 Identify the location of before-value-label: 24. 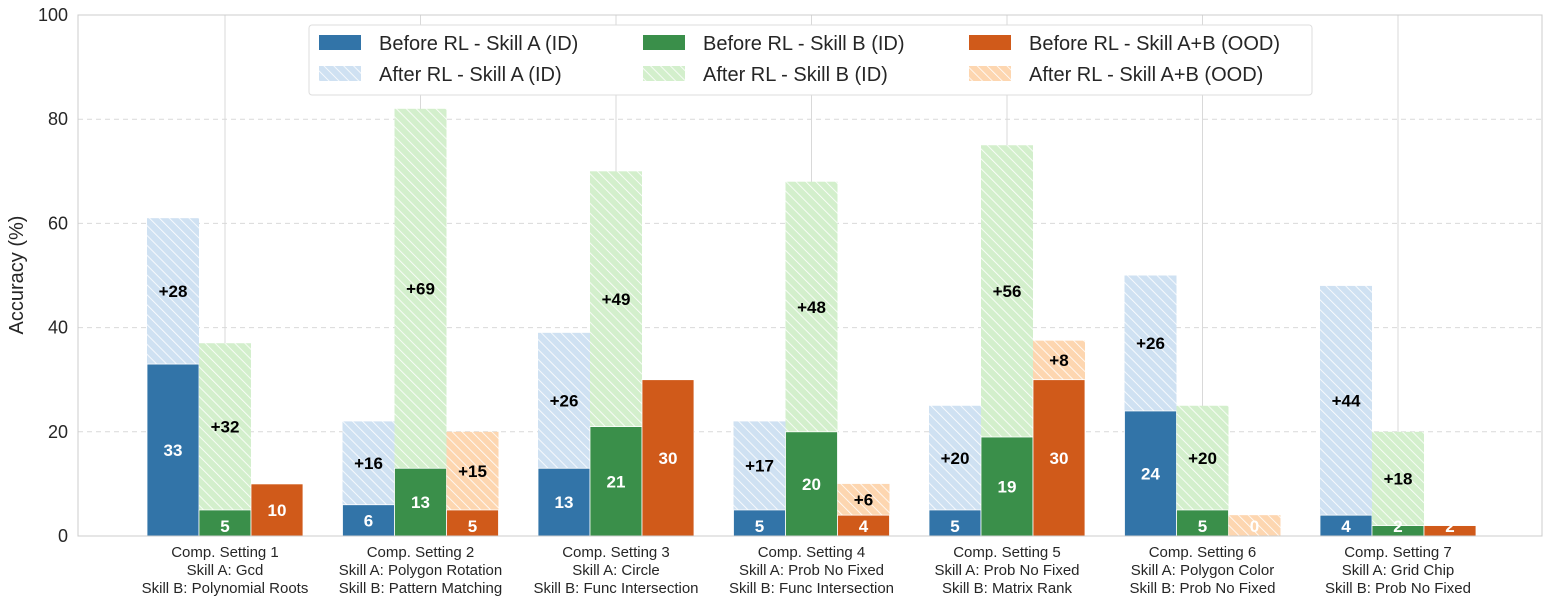
(1150, 473).